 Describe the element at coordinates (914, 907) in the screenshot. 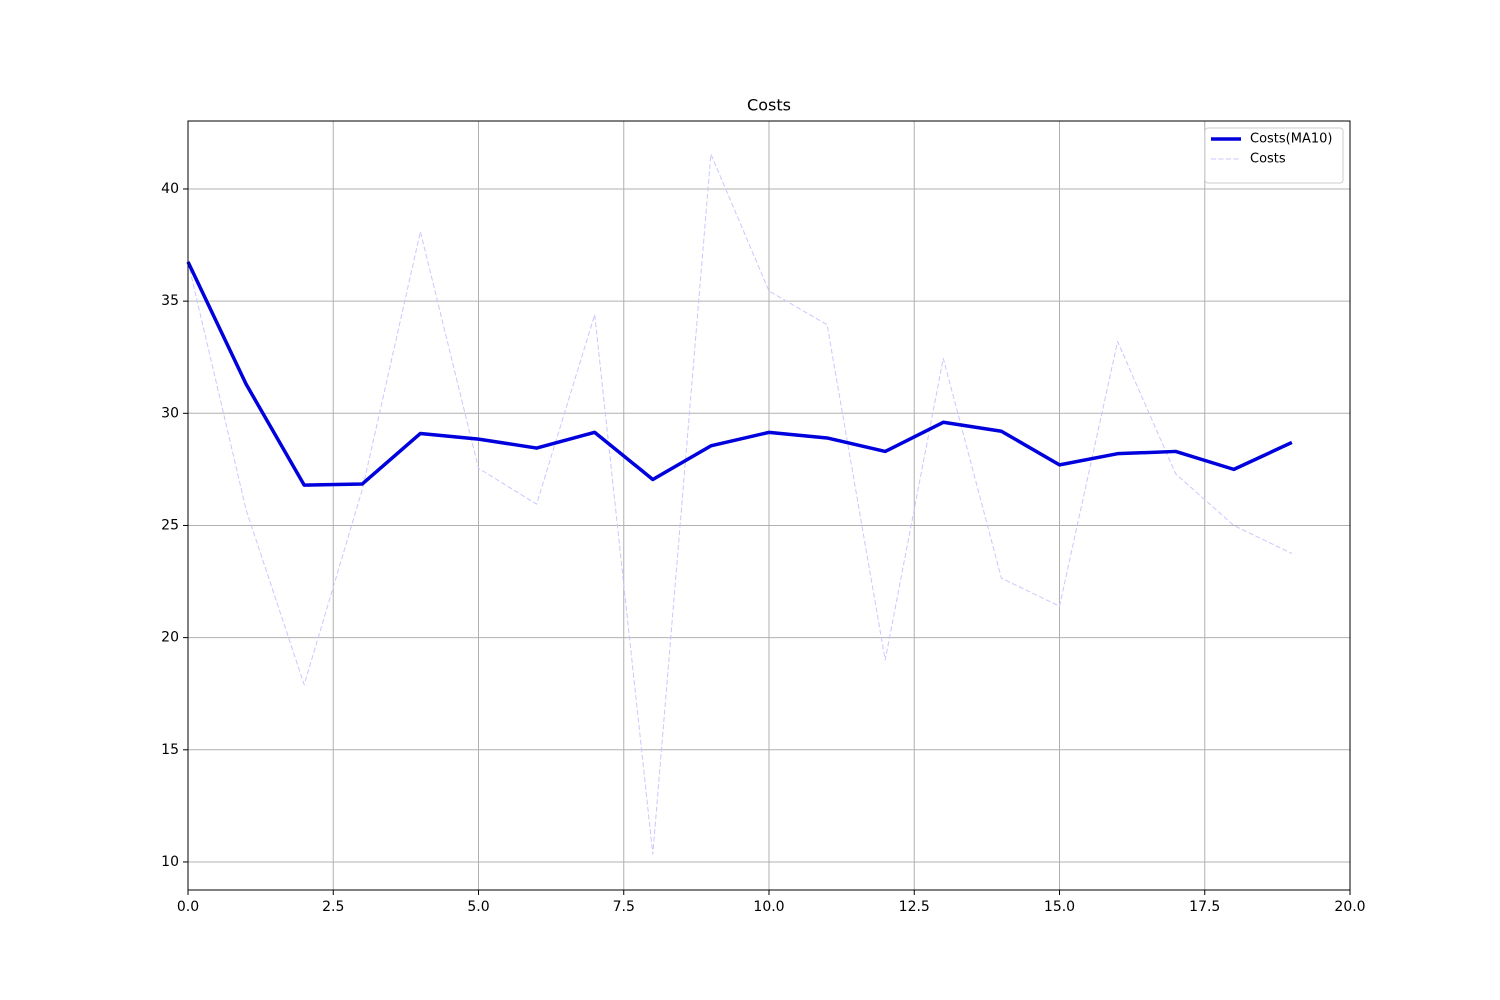

I see `x-tick-label: 12.5` at that location.